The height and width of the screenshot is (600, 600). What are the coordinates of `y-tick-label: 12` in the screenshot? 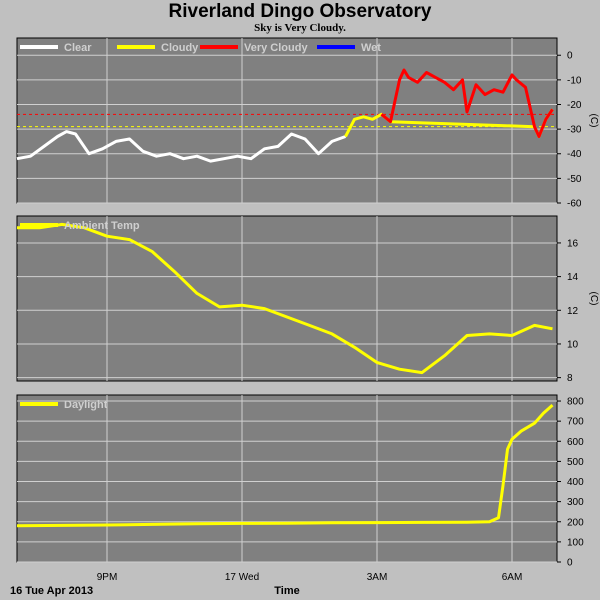 It's located at (573, 311).